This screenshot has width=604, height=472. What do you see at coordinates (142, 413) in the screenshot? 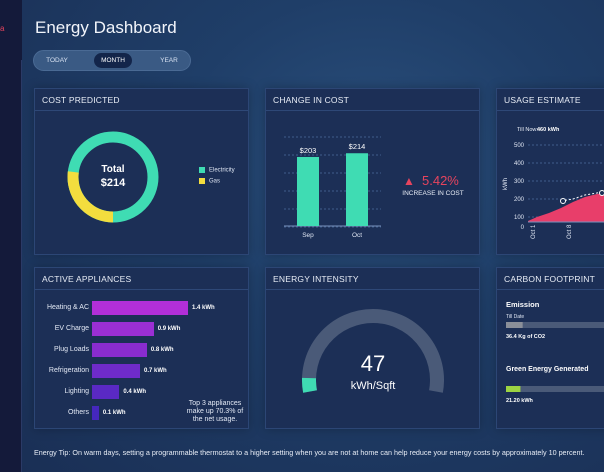
I see `appliance-row: Others 0.1 kWh` at bounding box center [142, 413].